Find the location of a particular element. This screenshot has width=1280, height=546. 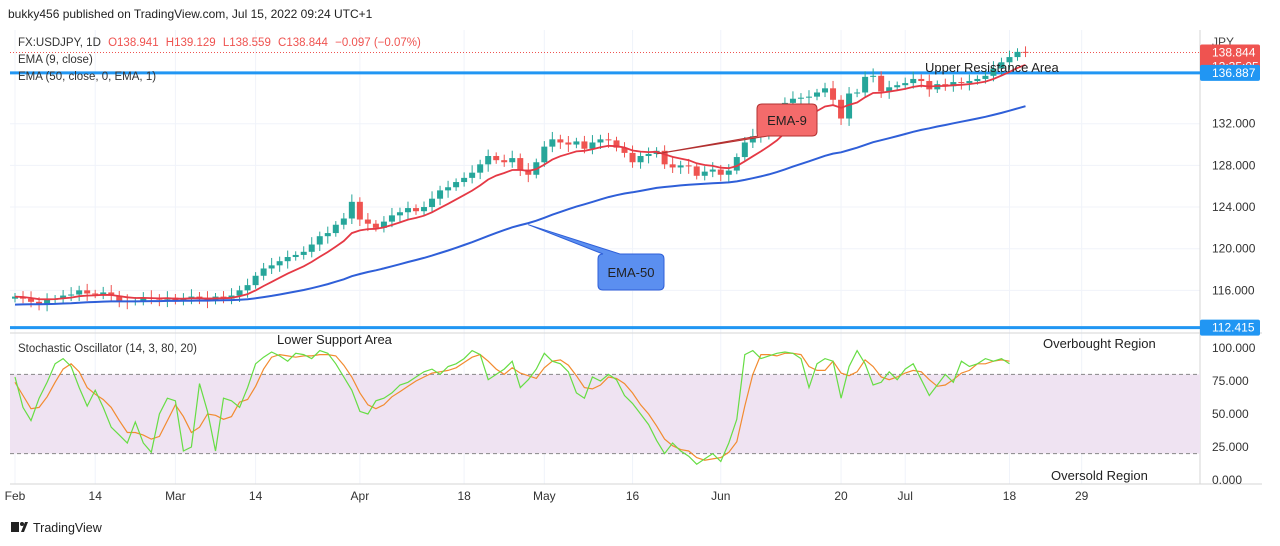

ema9-callout: EMA-9 is located at coordinates (737, 129).